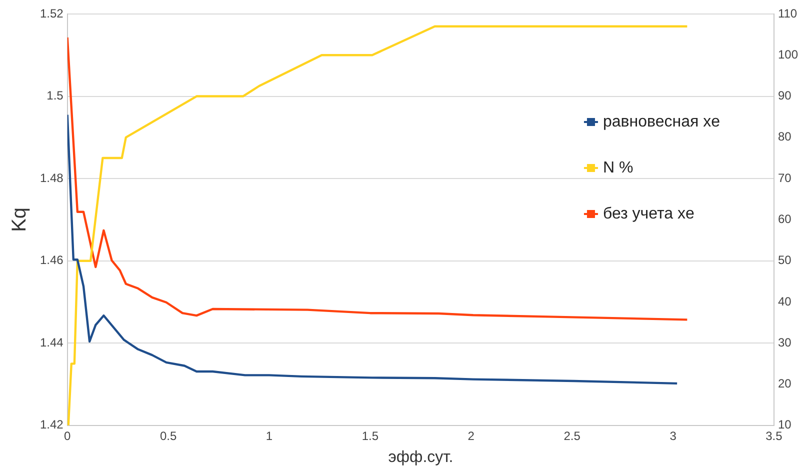 This screenshot has height=473, width=806. Describe the element at coordinates (55, 95) in the screenshot. I see `y-tick-label: 1.5` at that location.